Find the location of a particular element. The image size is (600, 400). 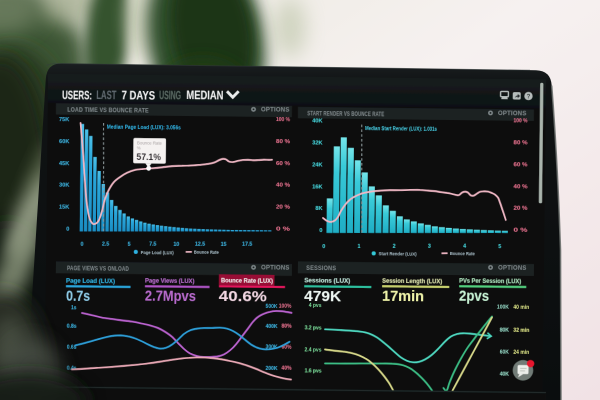

svg-text: 60% is located at coordinates (286, 347).